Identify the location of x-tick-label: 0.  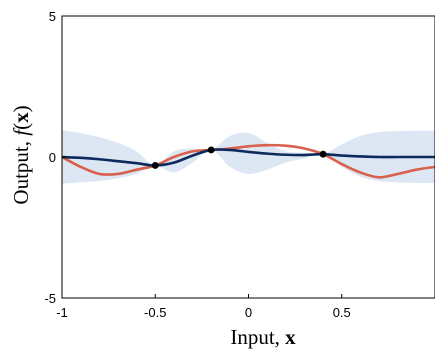
(248, 312).